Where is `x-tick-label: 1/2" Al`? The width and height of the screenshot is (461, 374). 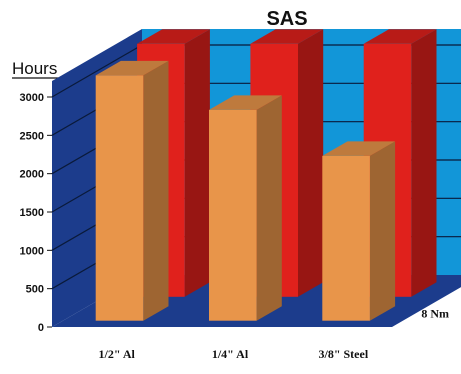 x-tick-label: 1/2" Al is located at coordinates (116, 354).